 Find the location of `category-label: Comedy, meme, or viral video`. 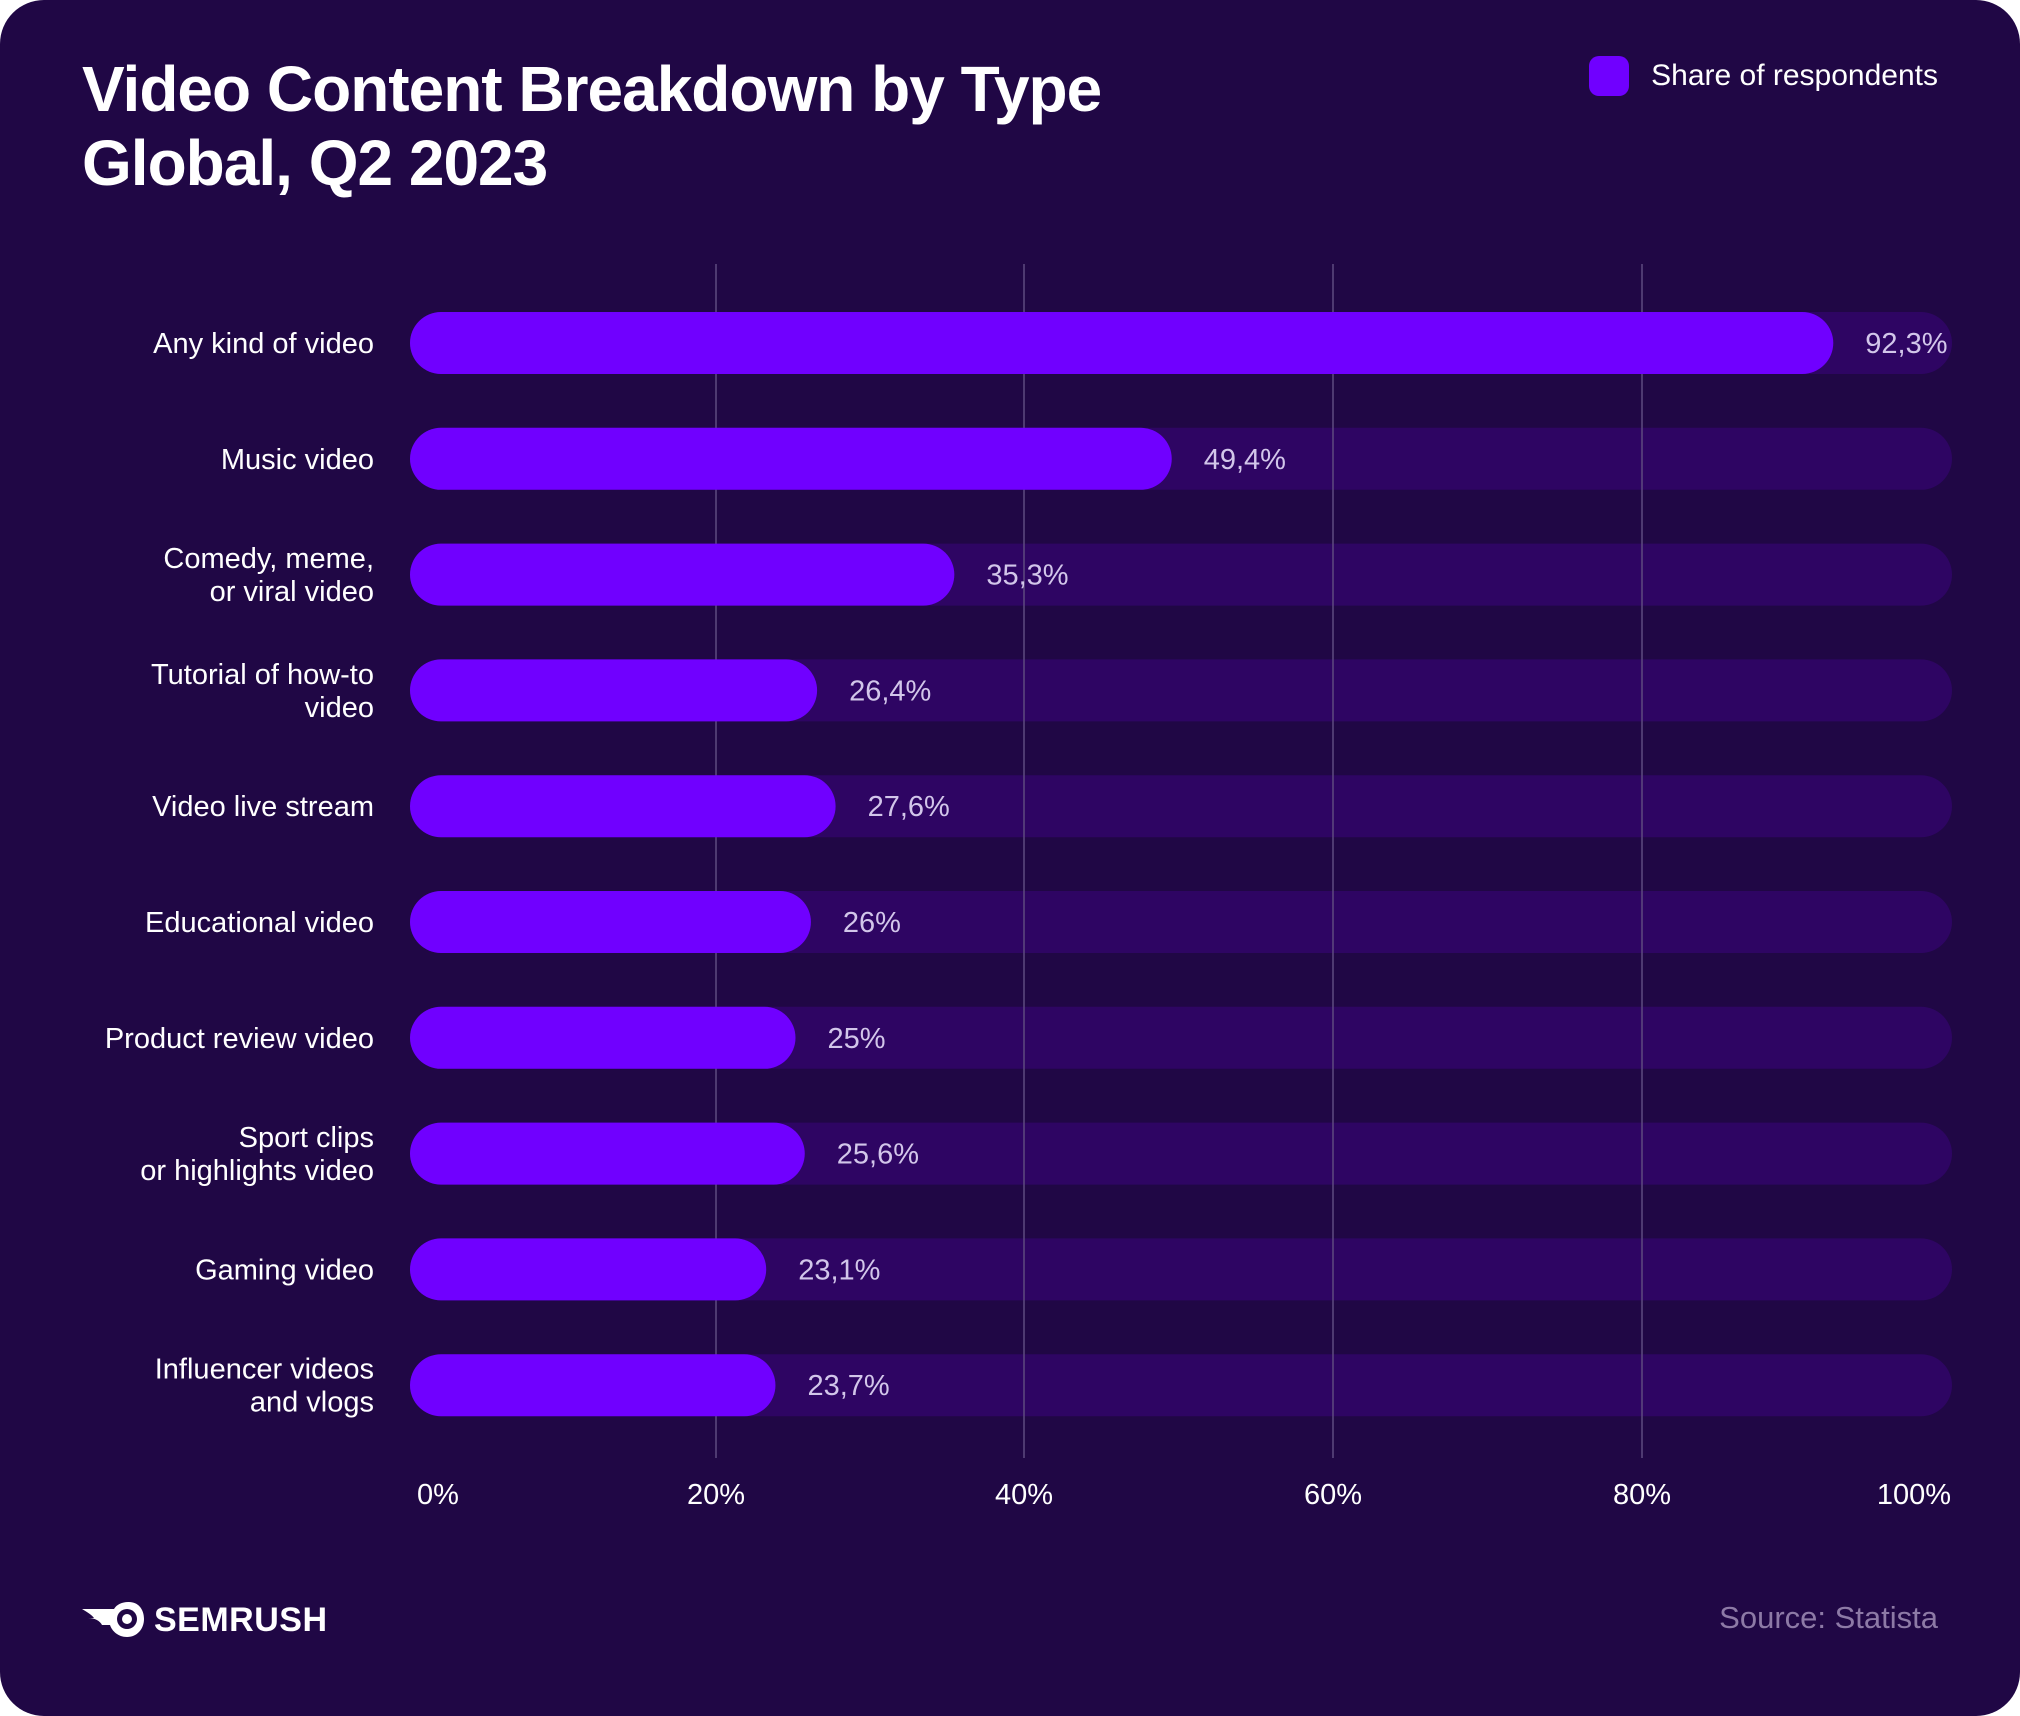

category-label: Comedy, meme, or viral video is located at coordinates (268, 575).